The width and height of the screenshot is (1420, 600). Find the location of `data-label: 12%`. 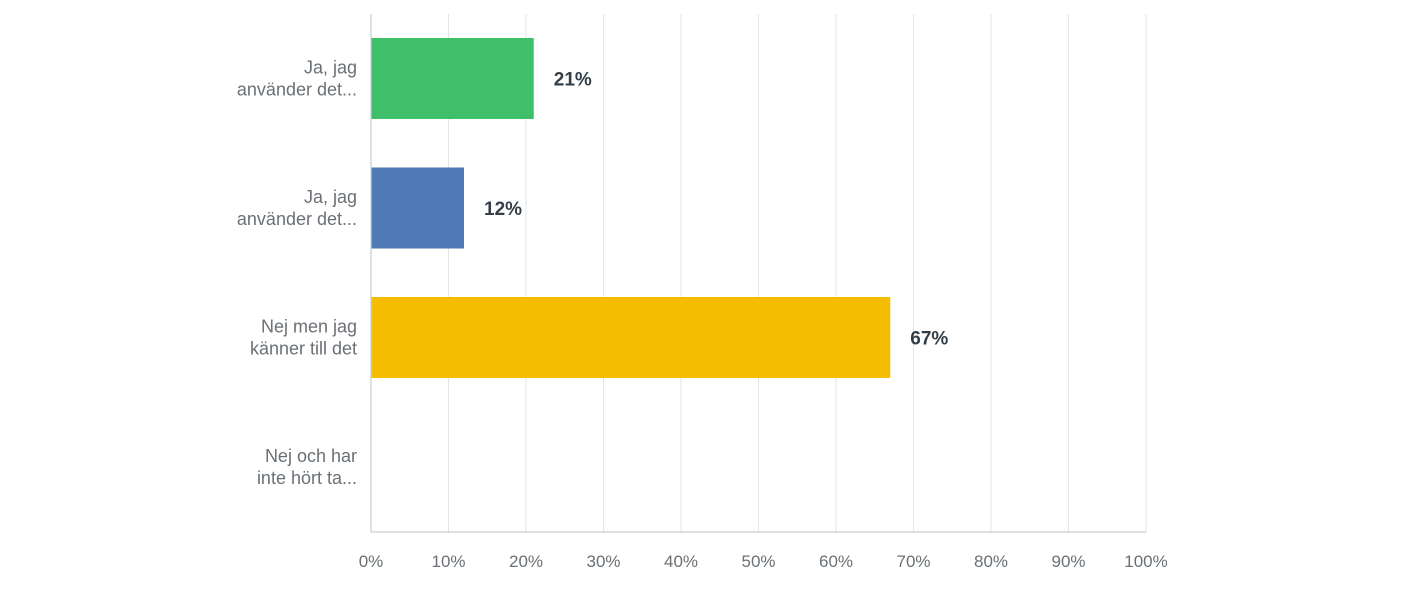

data-label: 12% is located at coordinates (503, 209).